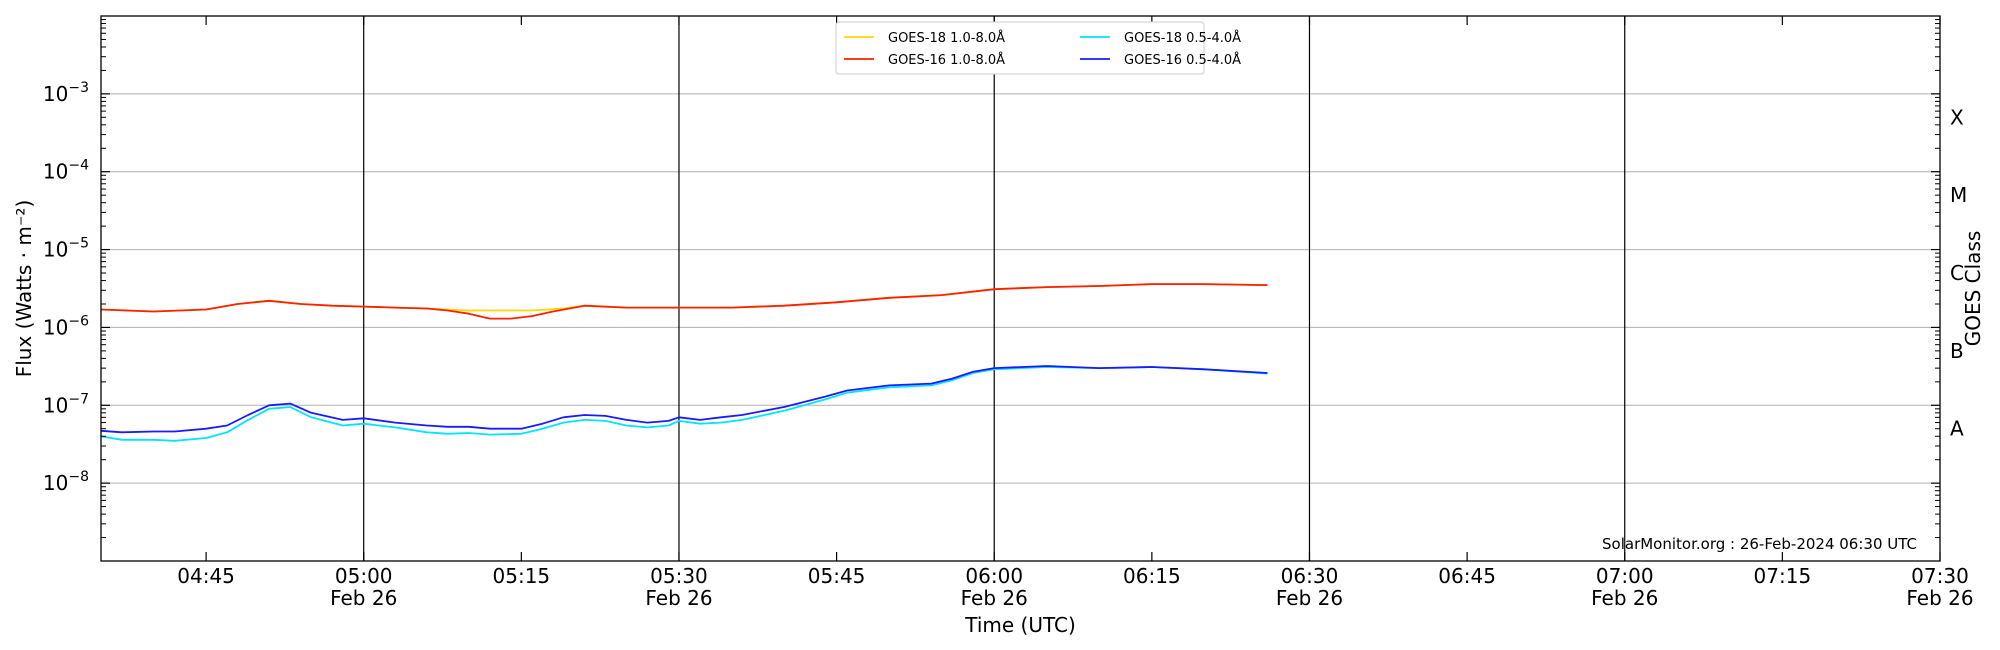 The height and width of the screenshot is (650, 2000). What do you see at coordinates (1182, 60) in the screenshot?
I see `legend-label: GOES-16 0.5-4.0Å` at bounding box center [1182, 60].